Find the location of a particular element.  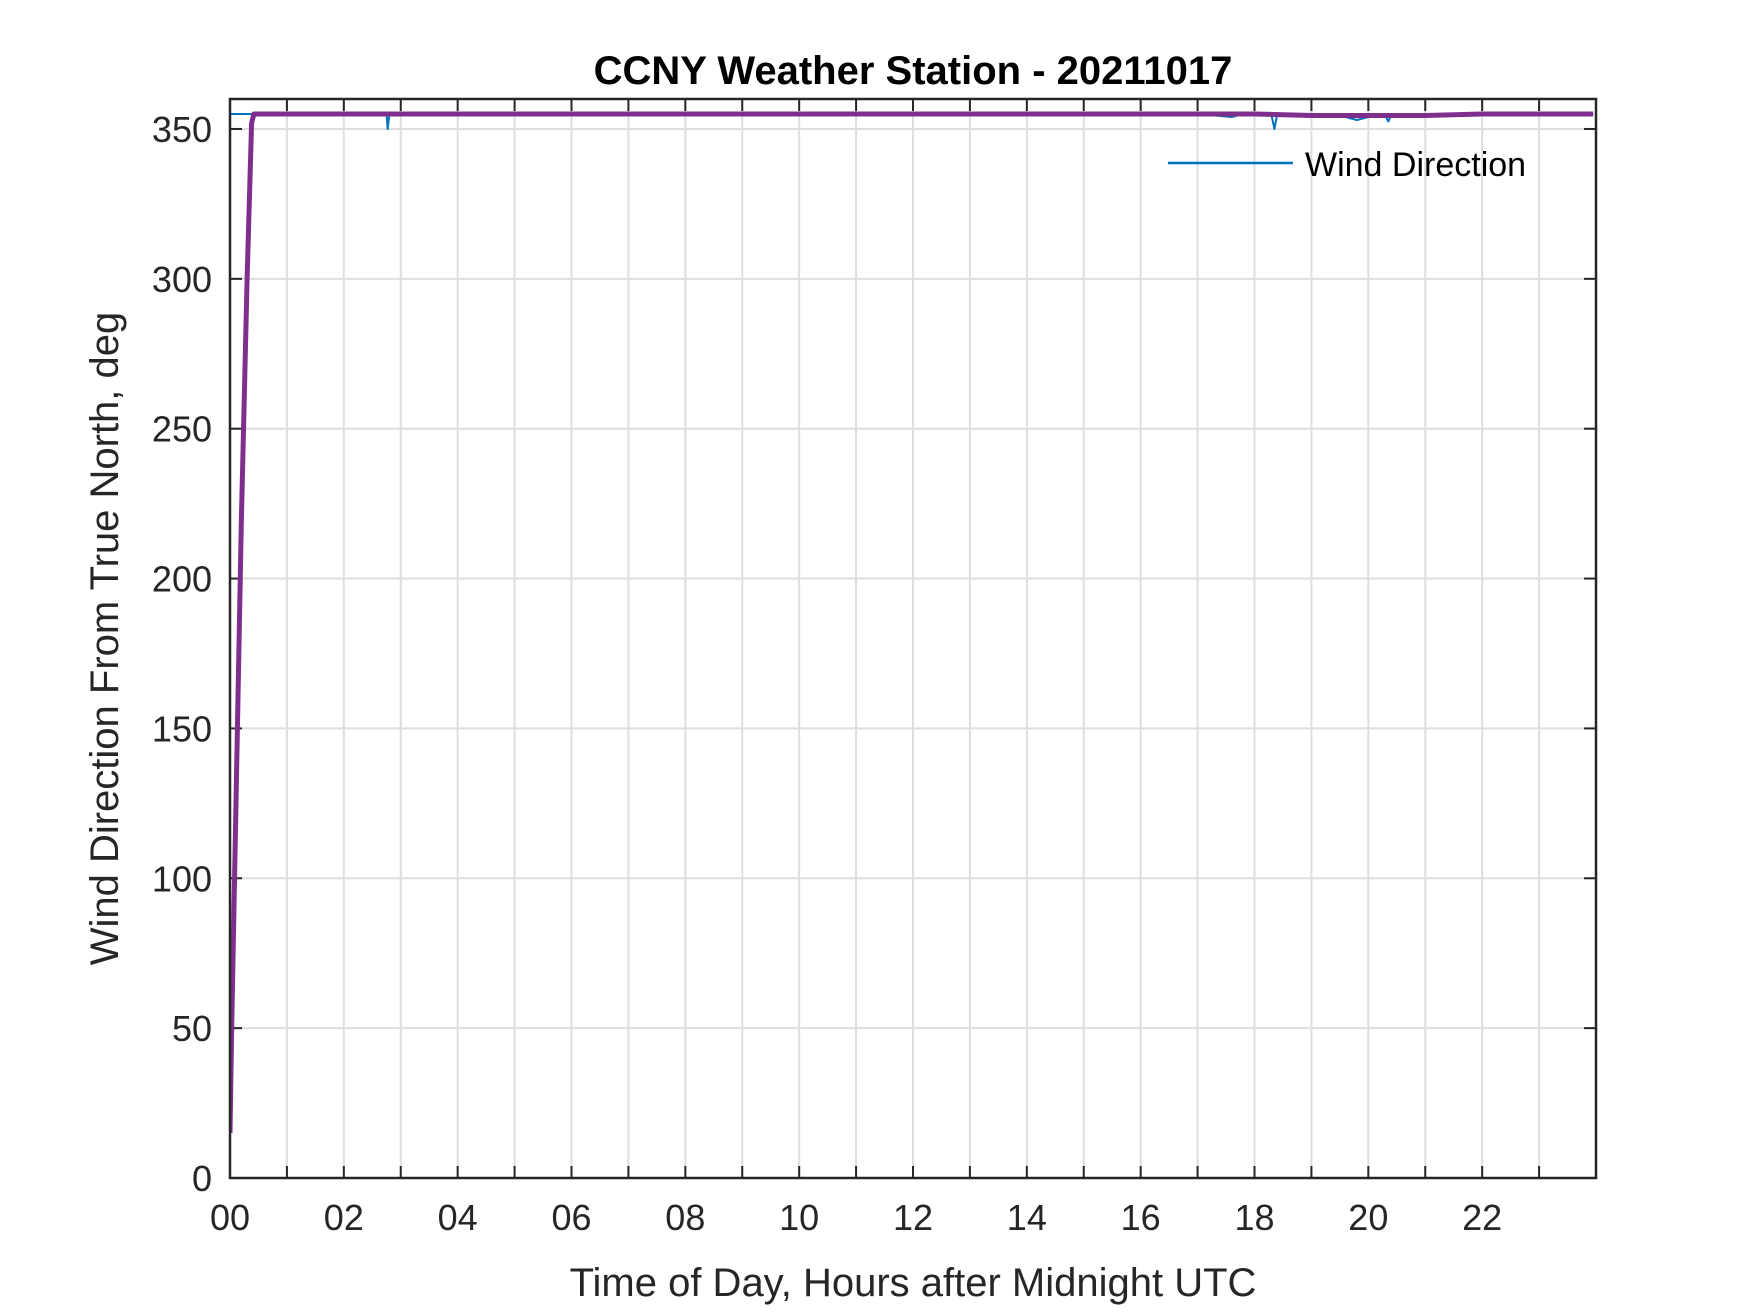

x-tick-label: 20 is located at coordinates (1368, 1217).